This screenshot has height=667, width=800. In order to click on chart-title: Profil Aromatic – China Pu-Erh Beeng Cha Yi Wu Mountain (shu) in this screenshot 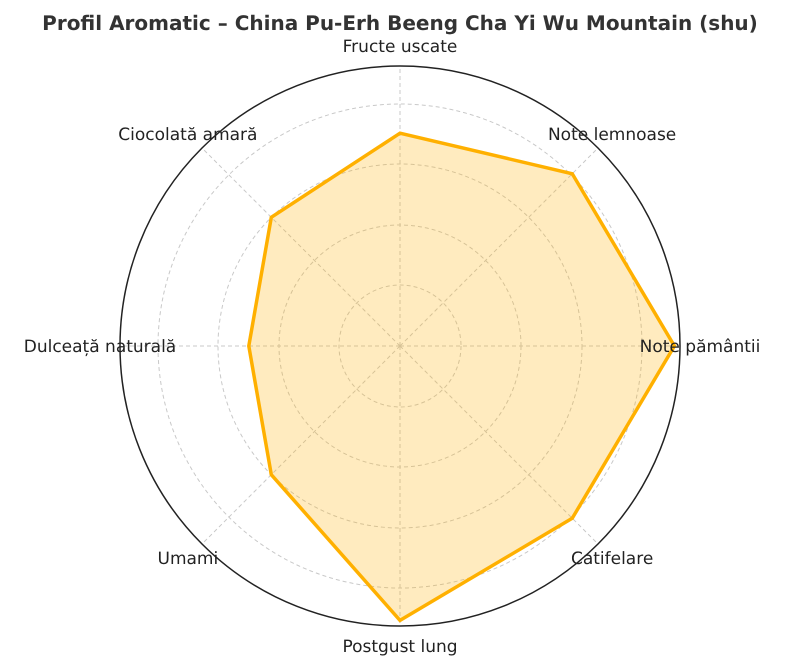, I will do `click(400, 23)`.